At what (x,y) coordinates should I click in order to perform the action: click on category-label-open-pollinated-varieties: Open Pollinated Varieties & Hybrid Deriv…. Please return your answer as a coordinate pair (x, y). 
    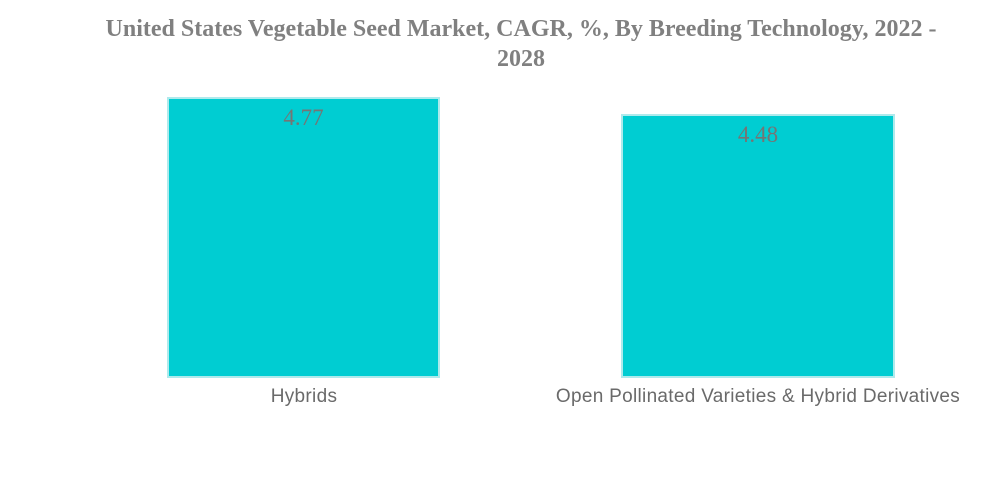
    Looking at the image, I should click on (758, 396).